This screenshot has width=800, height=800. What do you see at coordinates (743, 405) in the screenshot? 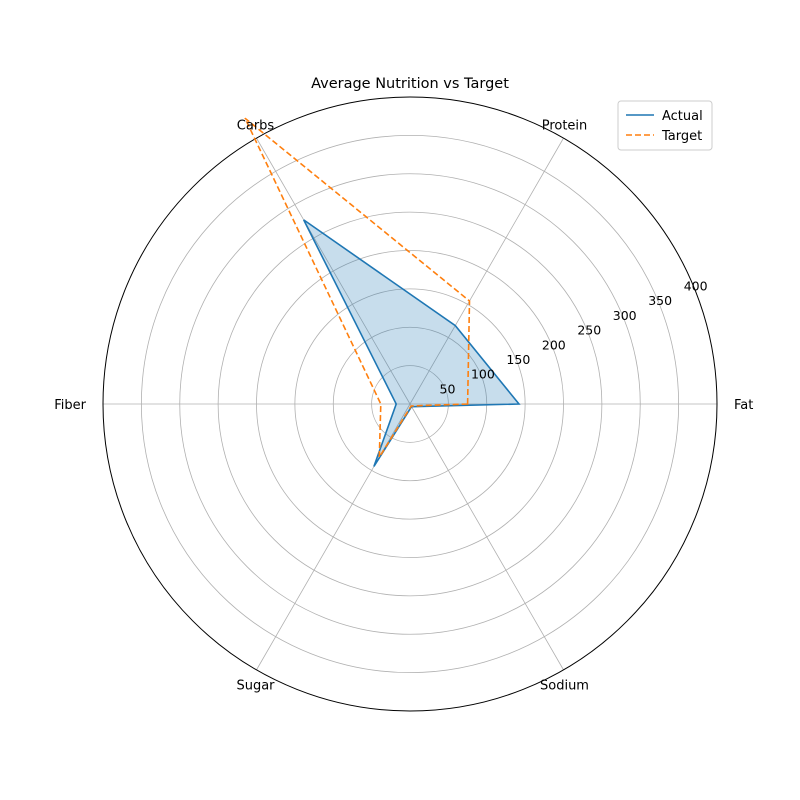
I see `category-label-fat: Fat` at bounding box center [743, 405].